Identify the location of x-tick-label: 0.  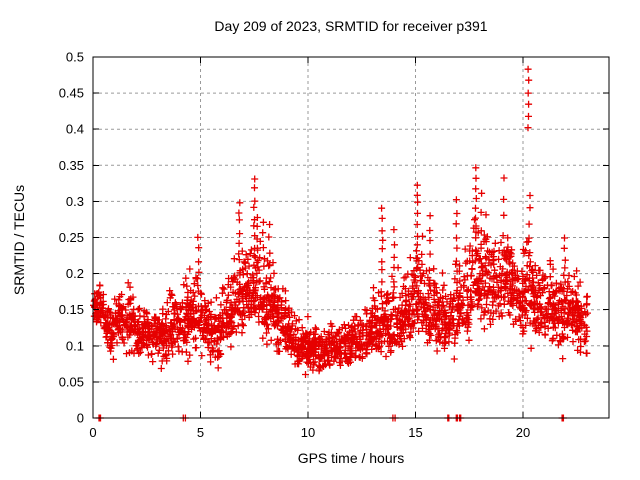
(92, 432).